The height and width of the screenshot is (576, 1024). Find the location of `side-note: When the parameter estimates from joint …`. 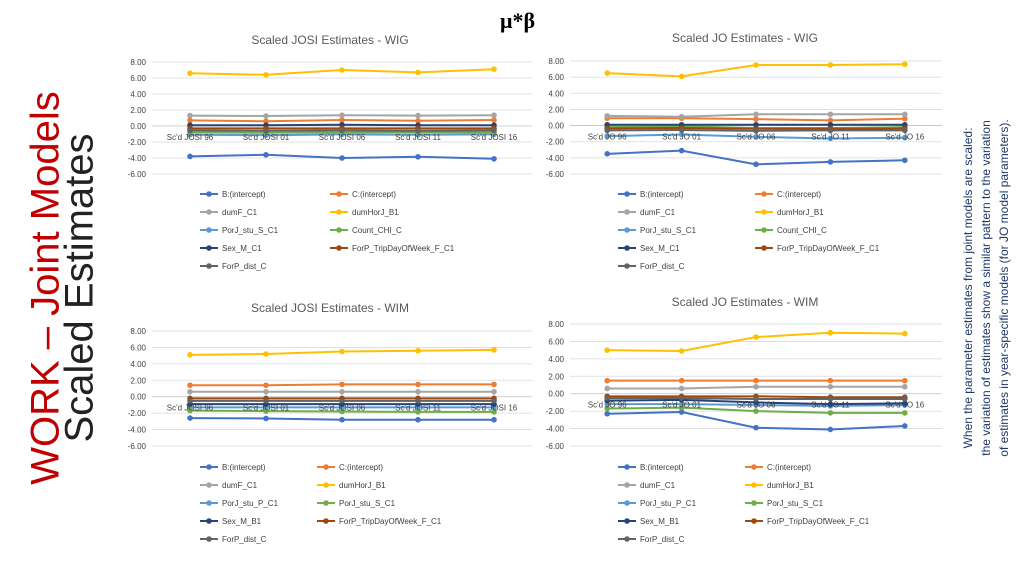

side-note: When the parameter estimates from joint … is located at coordinates (985, 288).